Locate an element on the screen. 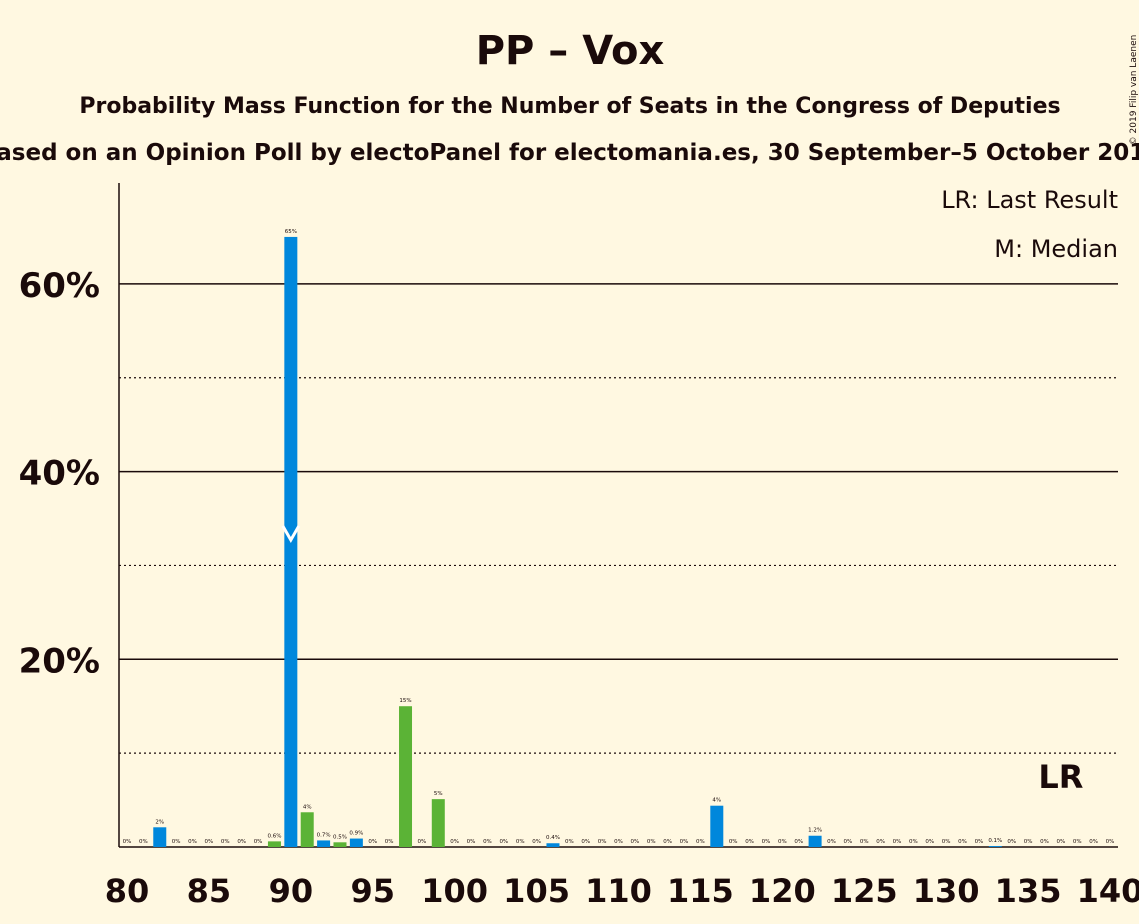 The image size is (1139, 924). value-label: 5% is located at coordinates (438, 794).